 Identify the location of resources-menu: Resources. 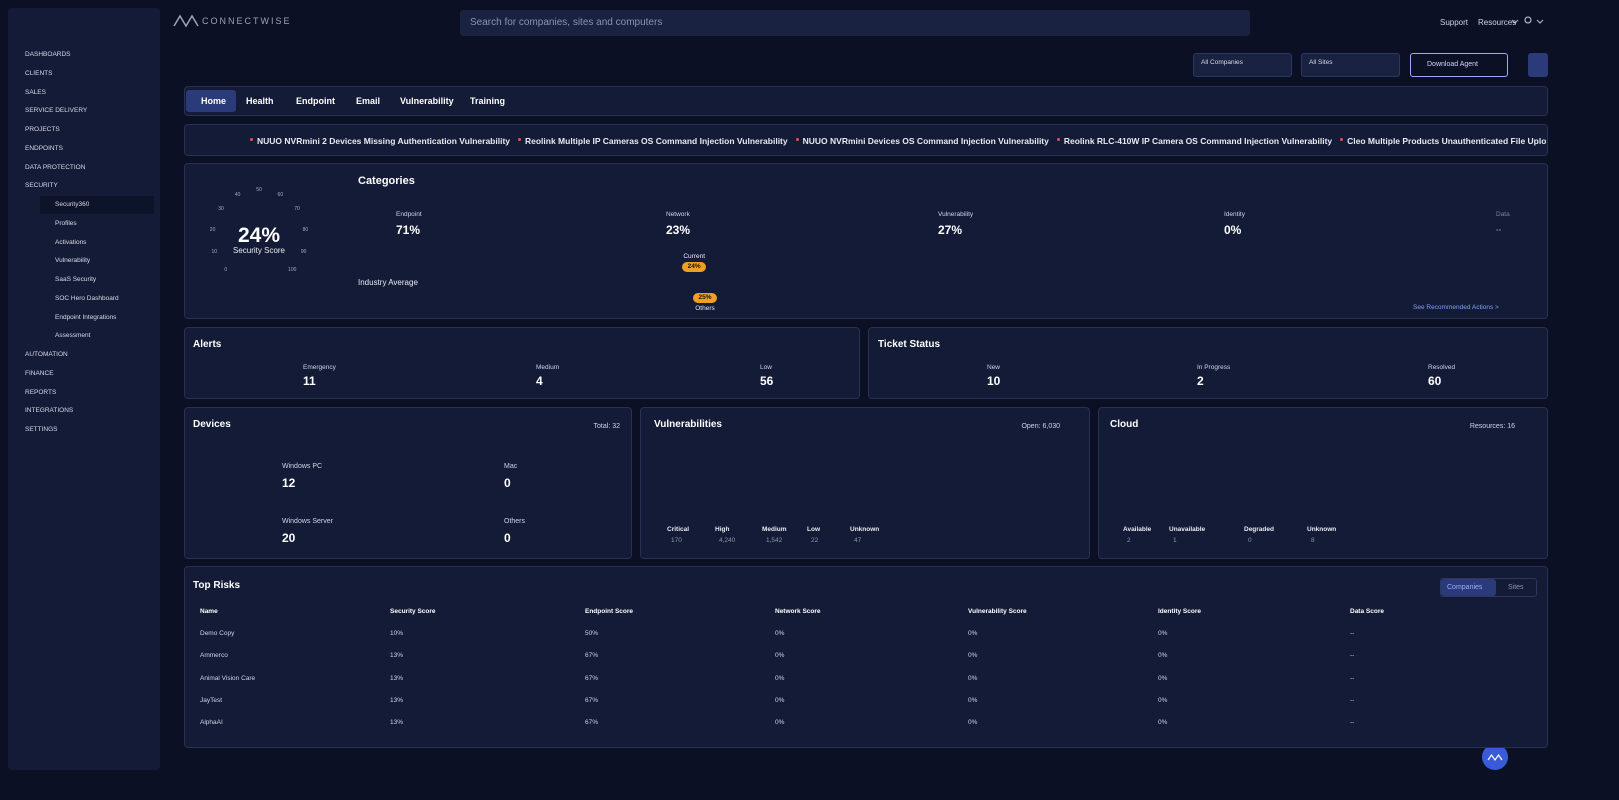
(1497, 22).